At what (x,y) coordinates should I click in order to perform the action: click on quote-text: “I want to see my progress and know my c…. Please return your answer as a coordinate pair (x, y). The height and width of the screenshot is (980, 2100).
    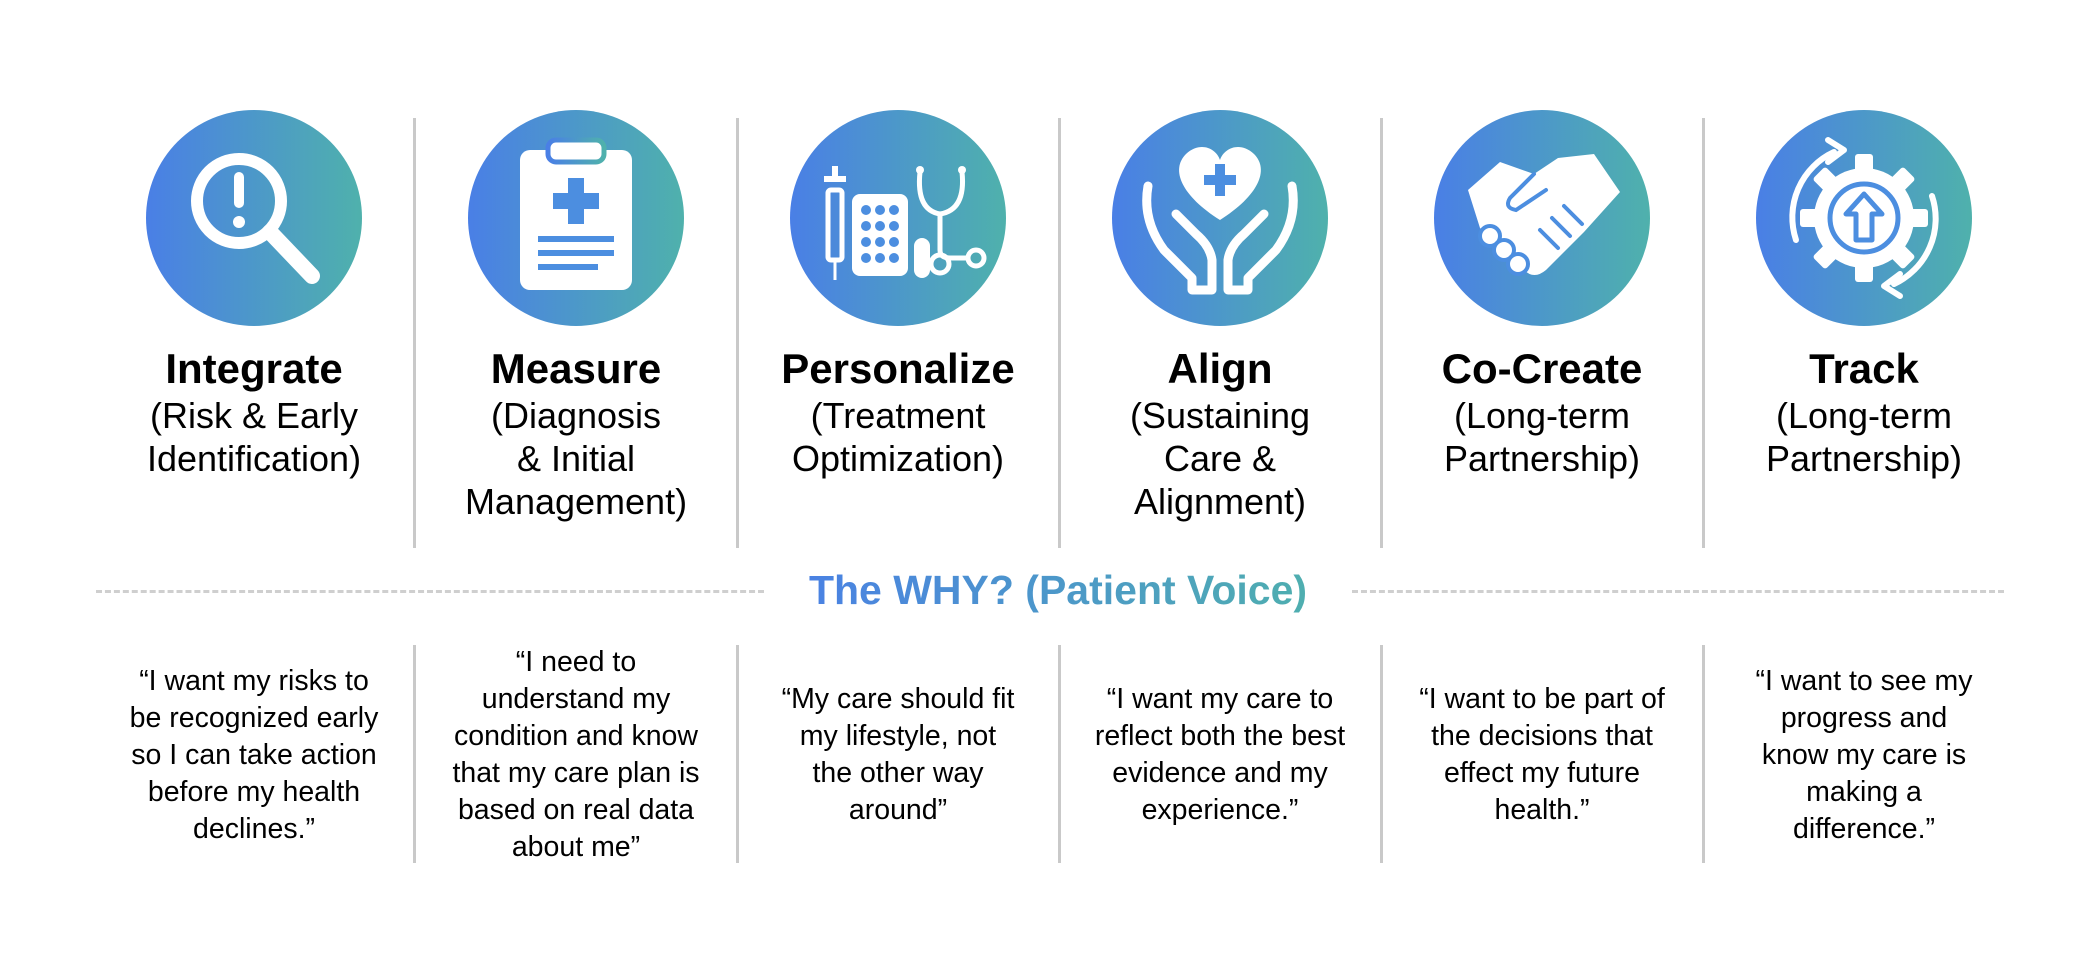
    Looking at the image, I should click on (1864, 754).